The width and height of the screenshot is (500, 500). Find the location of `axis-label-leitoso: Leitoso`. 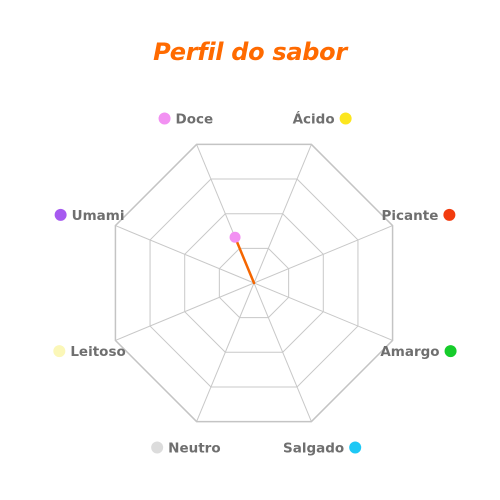

axis-label-leitoso: Leitoso is located at coordinates (89, 352).